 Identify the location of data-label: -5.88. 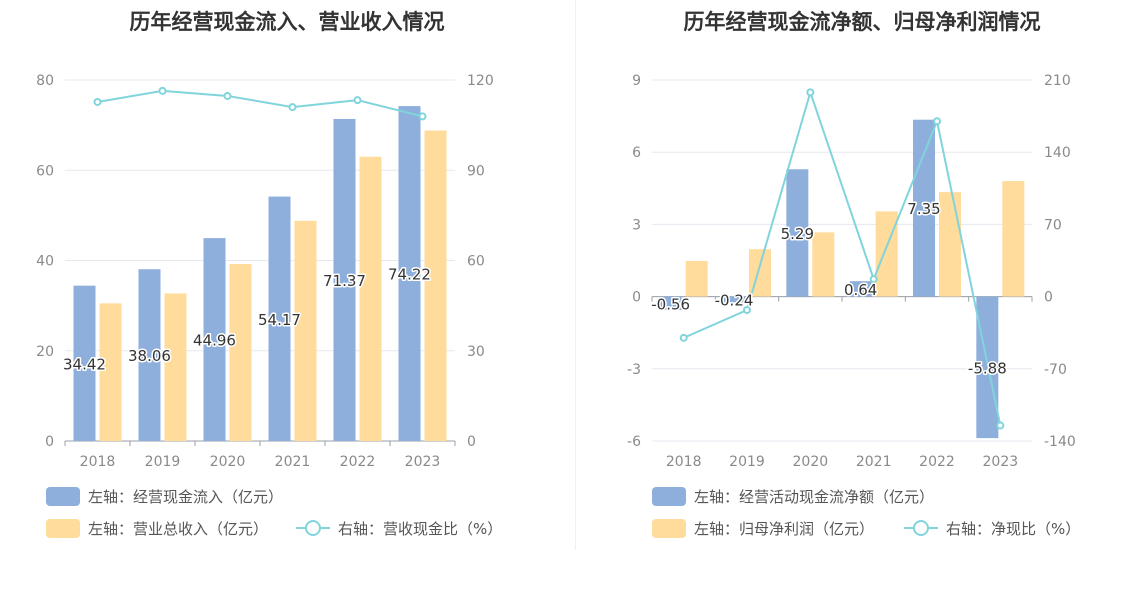
(987, 368).